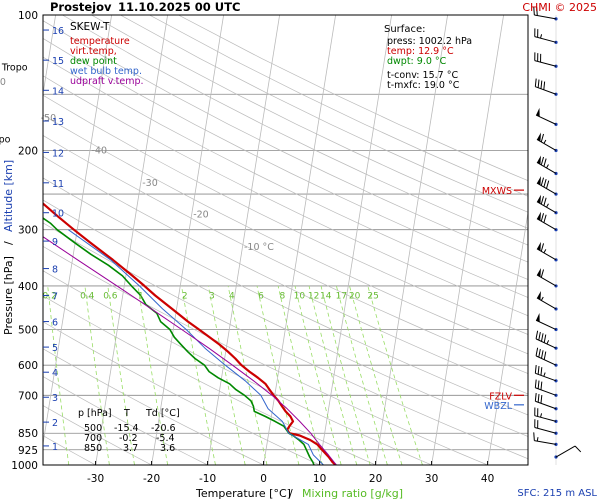  What do you see at coordinates (341, 297) in the screenshot?
I see `mixing-ratio-label: 17` at bounding box center [341, 297].